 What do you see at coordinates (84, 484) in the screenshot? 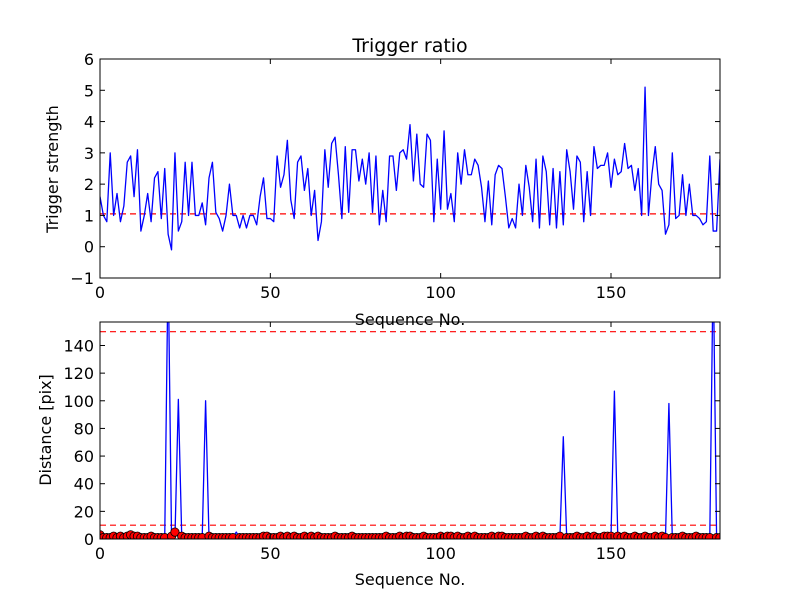
I see `y-tick-label: 40` at bounding box center [84, 484].